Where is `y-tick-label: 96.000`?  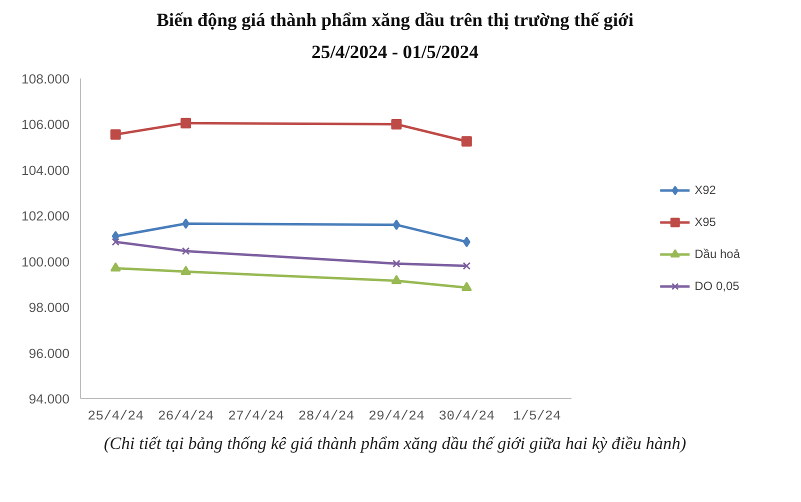 y-tick-label: 96.000 is located at coordinates (49, 354).